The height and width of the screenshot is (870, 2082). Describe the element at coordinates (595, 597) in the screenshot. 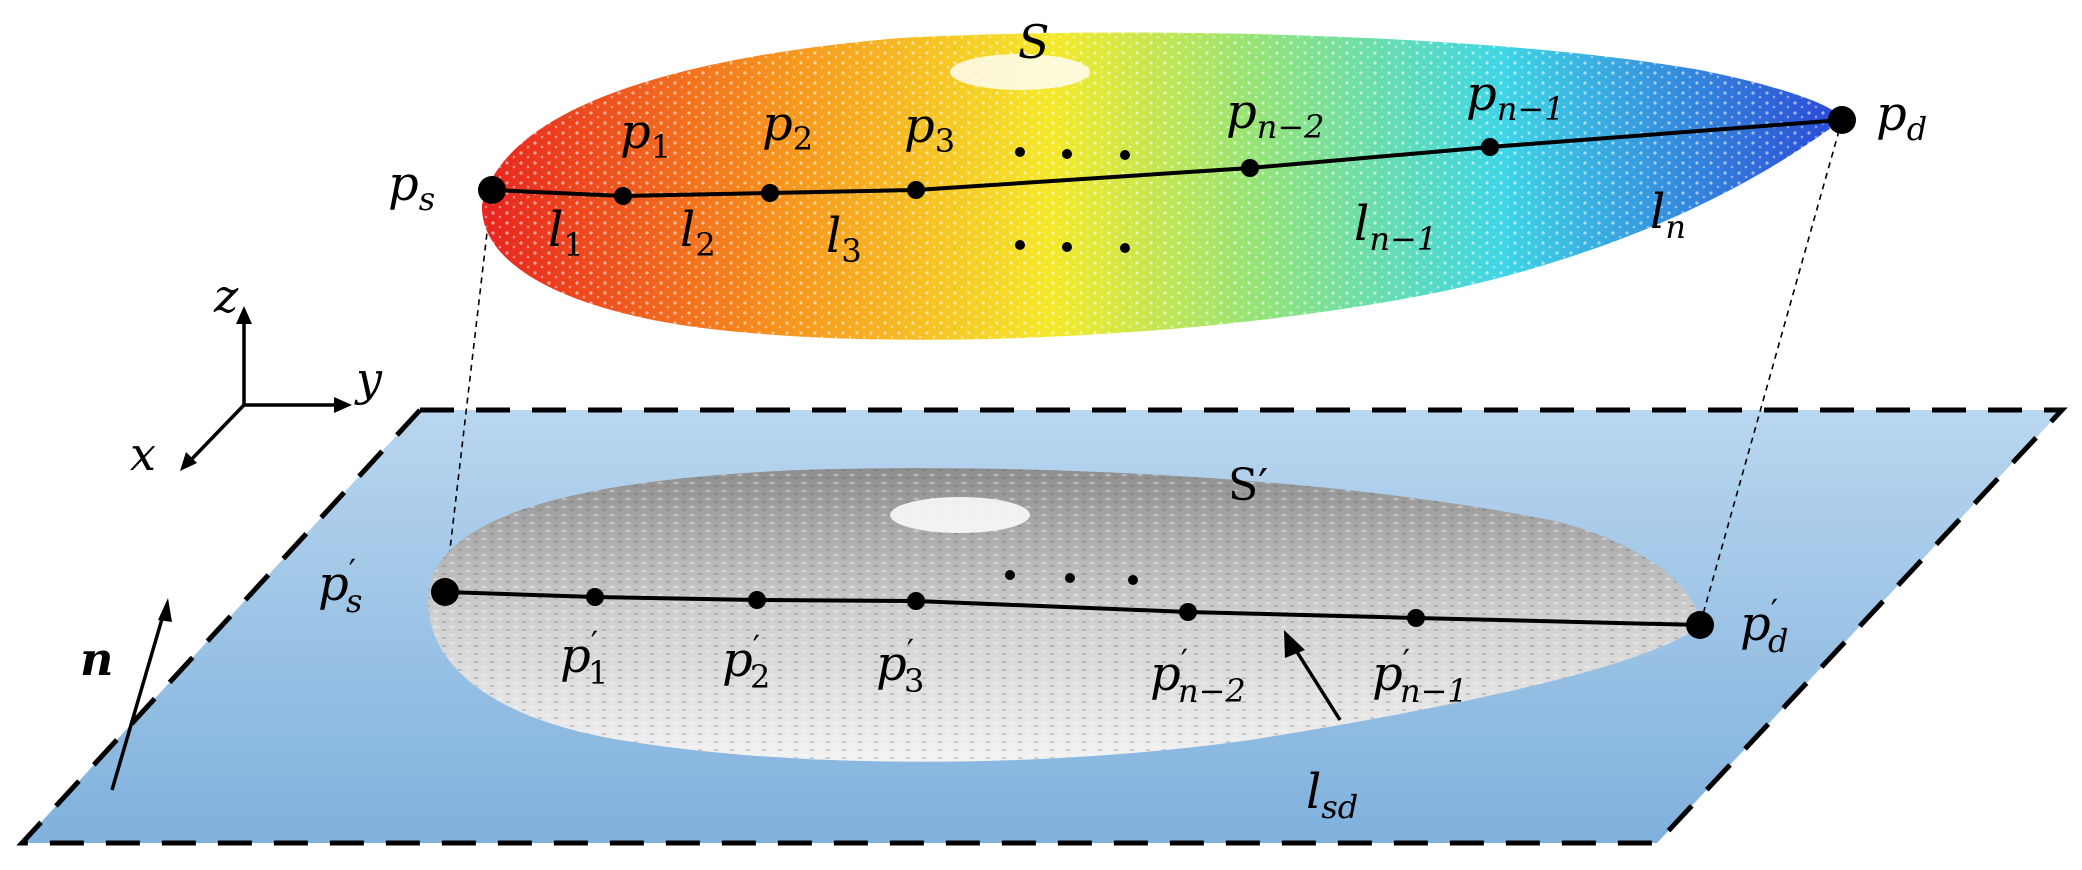

I see `point-p1-prime` at that location.